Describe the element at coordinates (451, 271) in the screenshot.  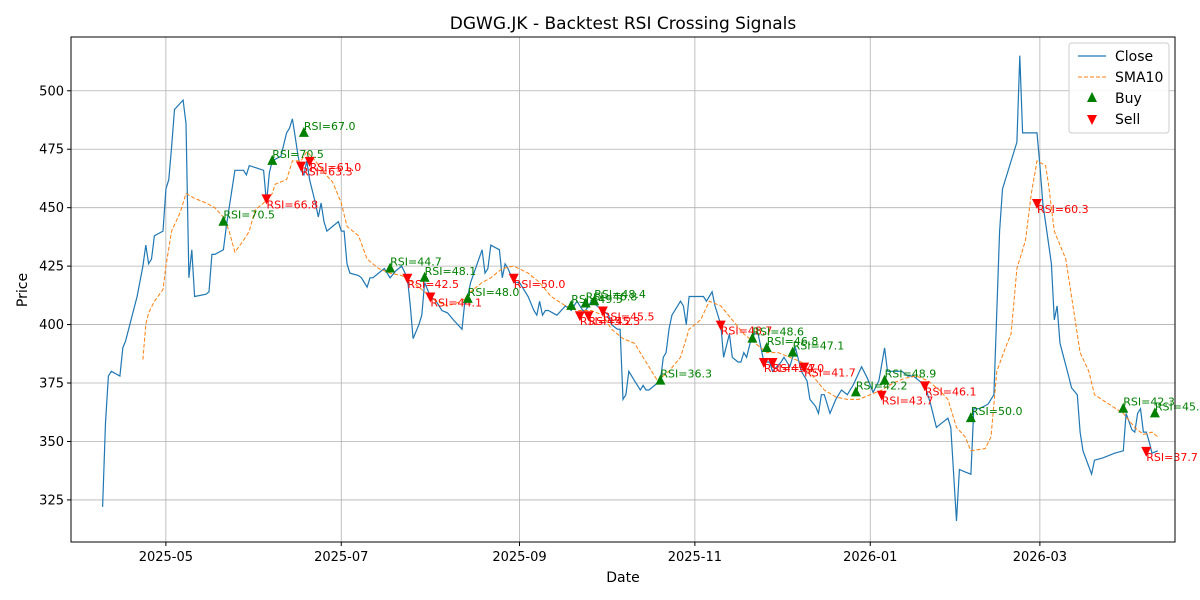
I see `buy-annotation: RSI=48.1` at that location.